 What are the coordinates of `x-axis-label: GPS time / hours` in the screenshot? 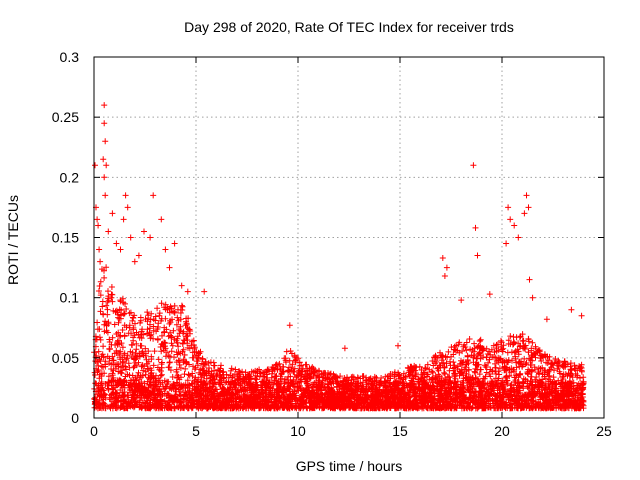 It's located at (349, 466).